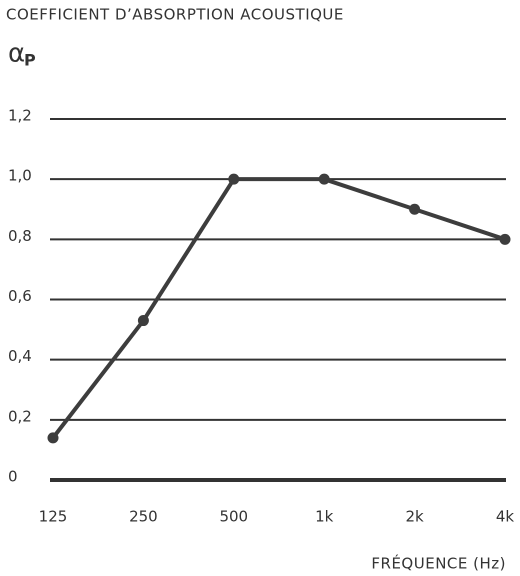 The width and height of the screenshot is (520, 576). What do you see at coordinates (175, 15) in the screenshot?
I see `chart-title: COEFFICIENT D’ABSORPTION ACOUSTIQUE` at bounding box center [175, 15].